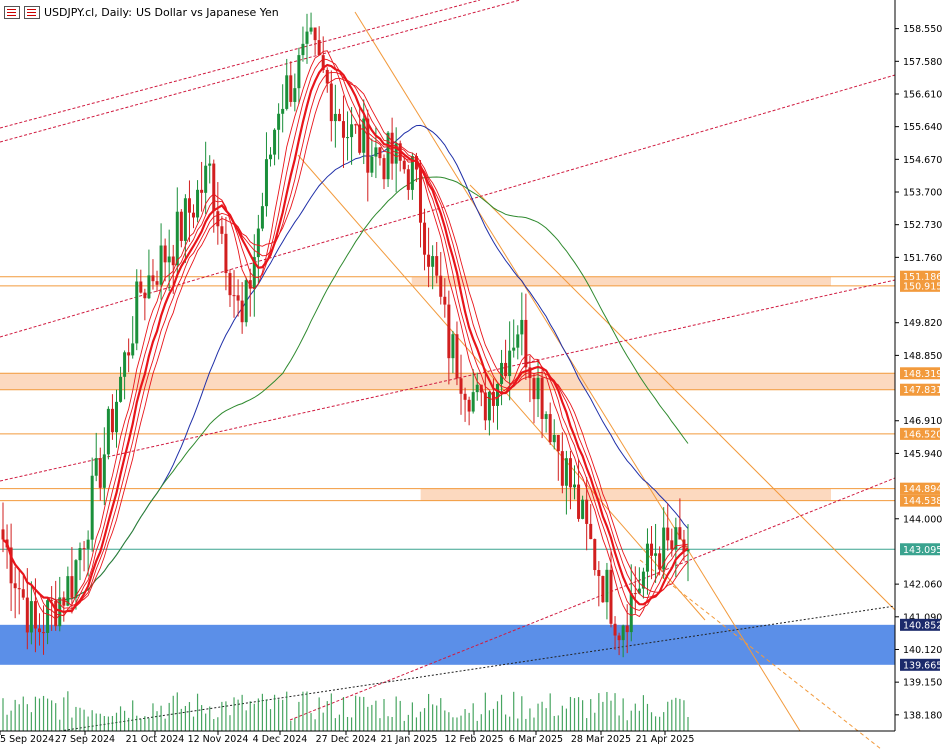  Describe the element at coordinates (32, 12) in the screenshot. I see `chart-settings-icon` at that location.